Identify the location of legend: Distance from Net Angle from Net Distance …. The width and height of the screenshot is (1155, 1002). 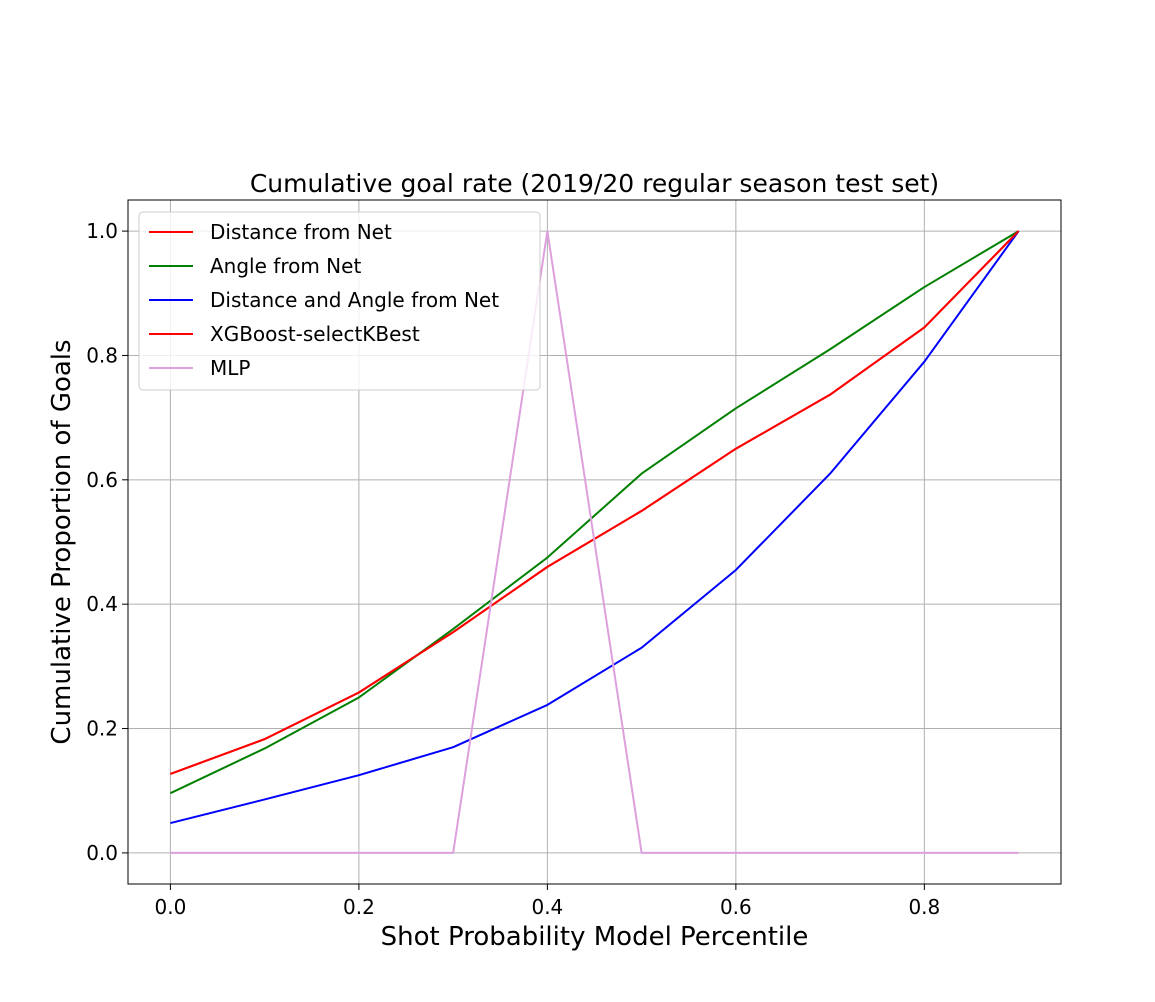
(339, 301).